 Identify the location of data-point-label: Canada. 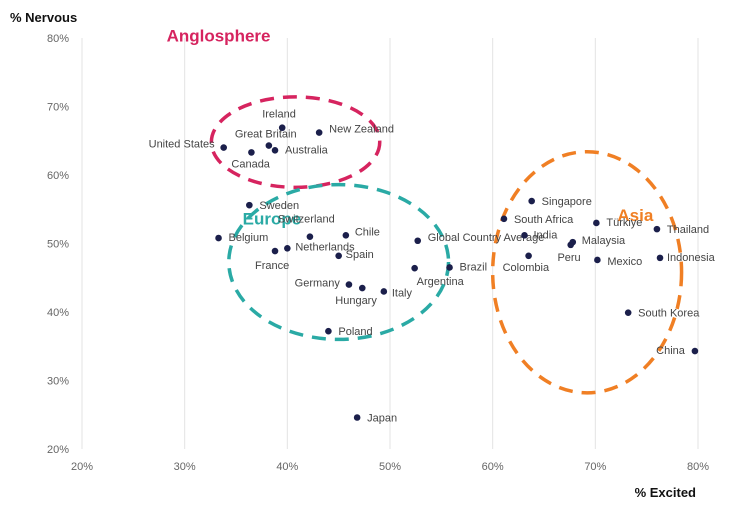
(250, 164).